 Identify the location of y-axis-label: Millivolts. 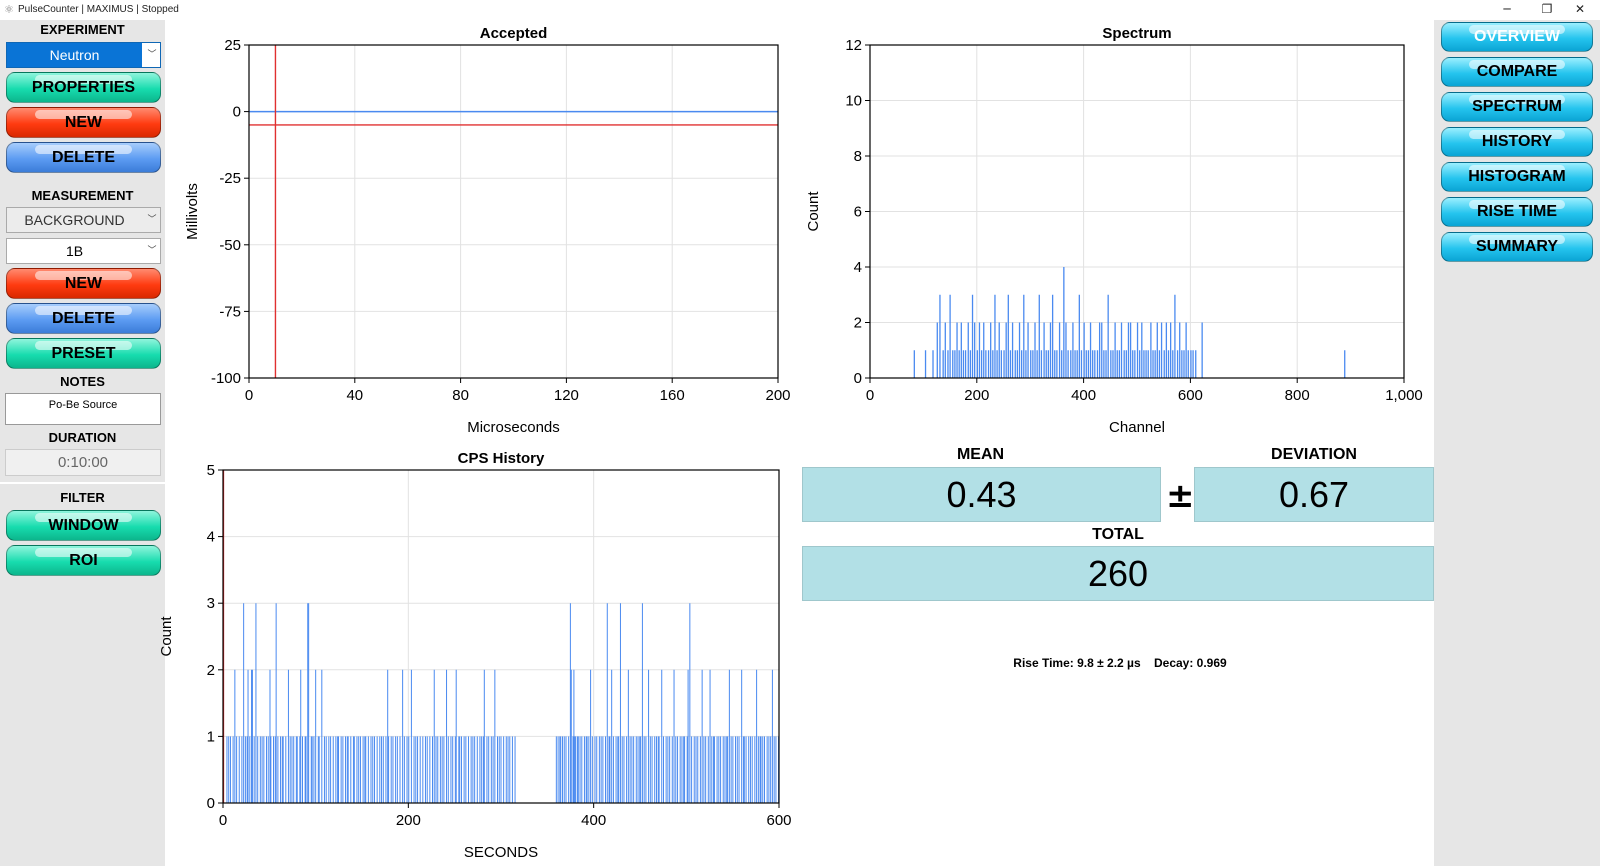
(192, 211).